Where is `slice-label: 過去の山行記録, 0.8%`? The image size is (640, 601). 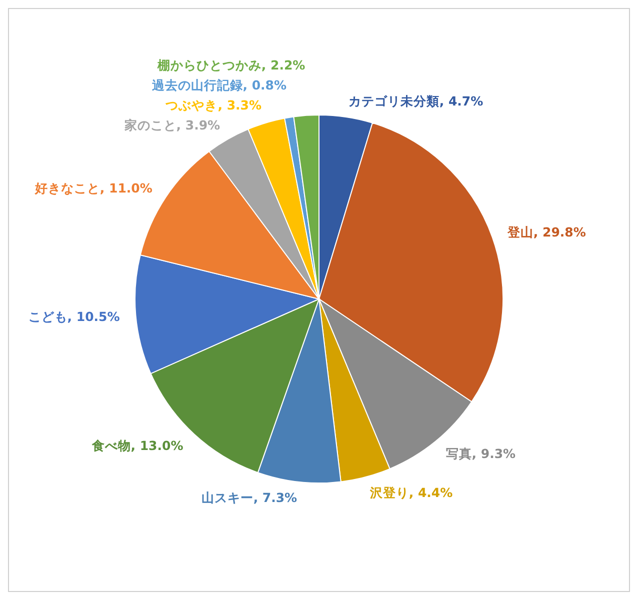
slice-label: 過去の山行記録, 0.8% is located at coordinates (219, 85).